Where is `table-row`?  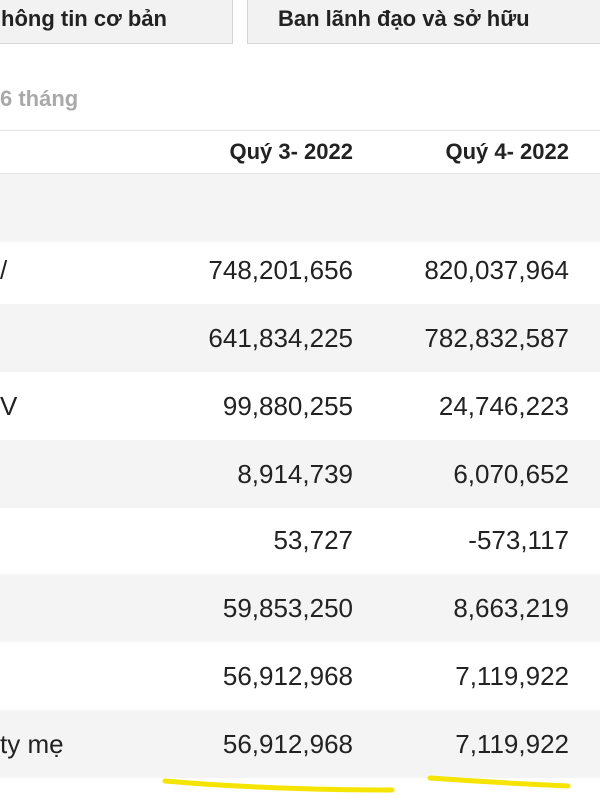
table-row is located at coordinates (300, 208).